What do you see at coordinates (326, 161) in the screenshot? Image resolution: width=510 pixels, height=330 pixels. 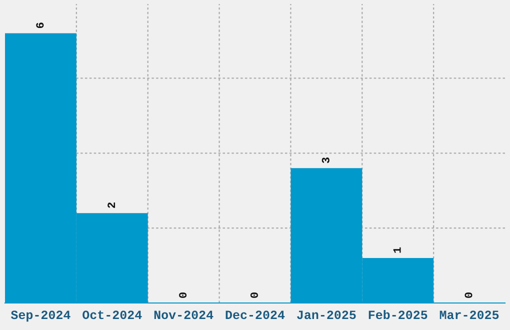 I see `data-label: 3` at bounding box center [326, 161].